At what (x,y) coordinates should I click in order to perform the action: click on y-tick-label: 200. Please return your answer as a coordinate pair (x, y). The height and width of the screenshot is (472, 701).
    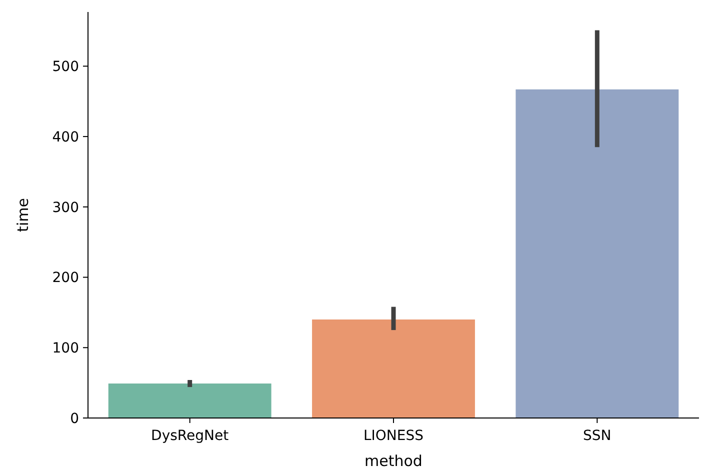
    Looking at the image, I should click on (65, 278).